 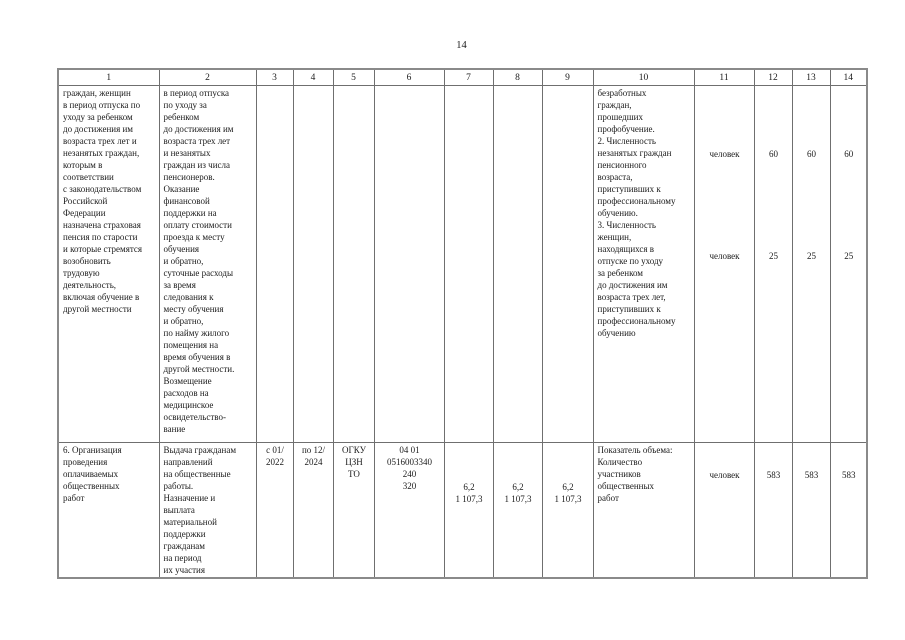 What do you see at coordinates (468, 510) in the screenshot?
I see `funding-2022-cell: 6,2 1 107,3` at bounding box center [468, 510].